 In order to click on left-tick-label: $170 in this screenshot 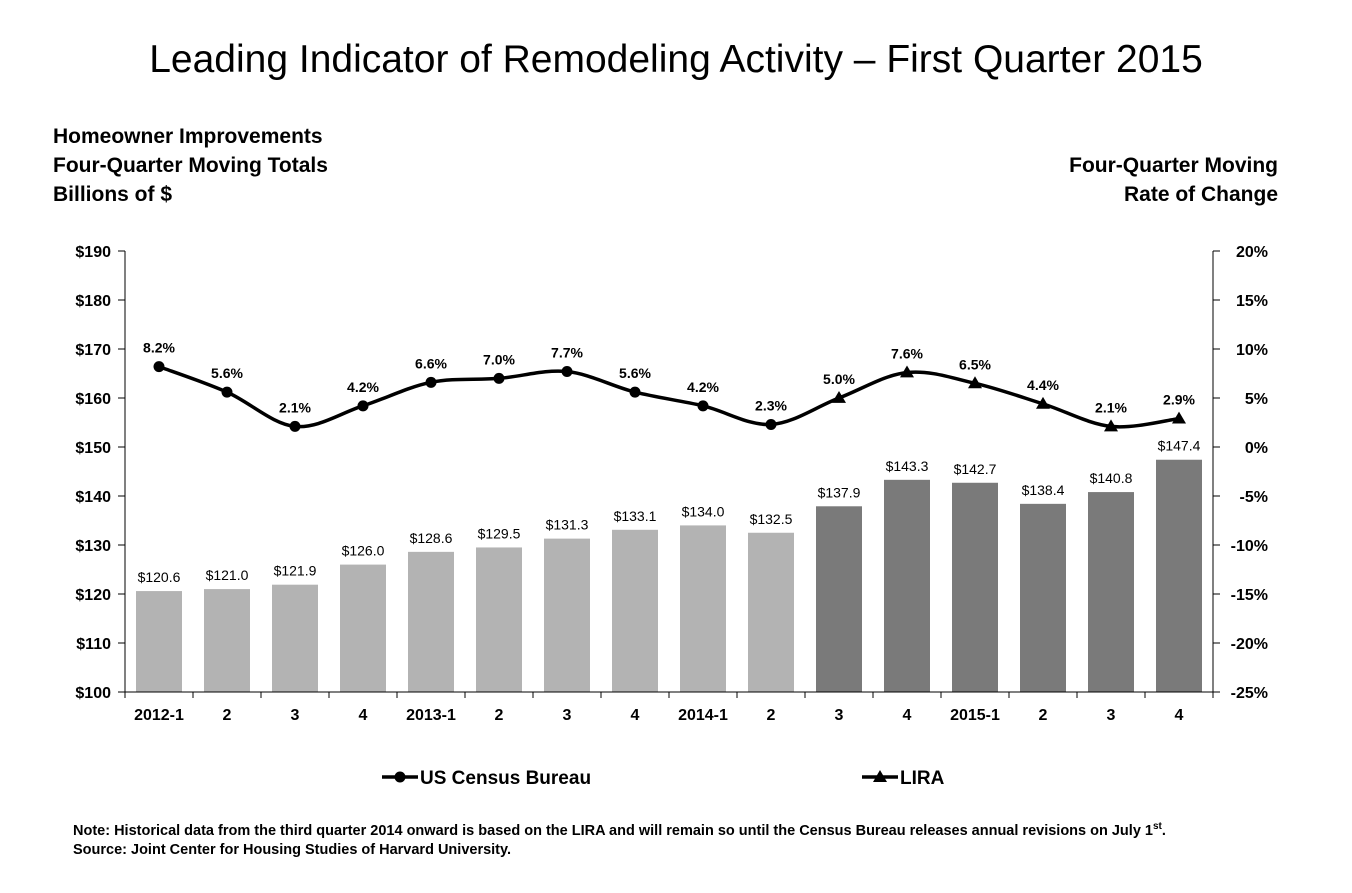, I will do `click(93, 350)`.